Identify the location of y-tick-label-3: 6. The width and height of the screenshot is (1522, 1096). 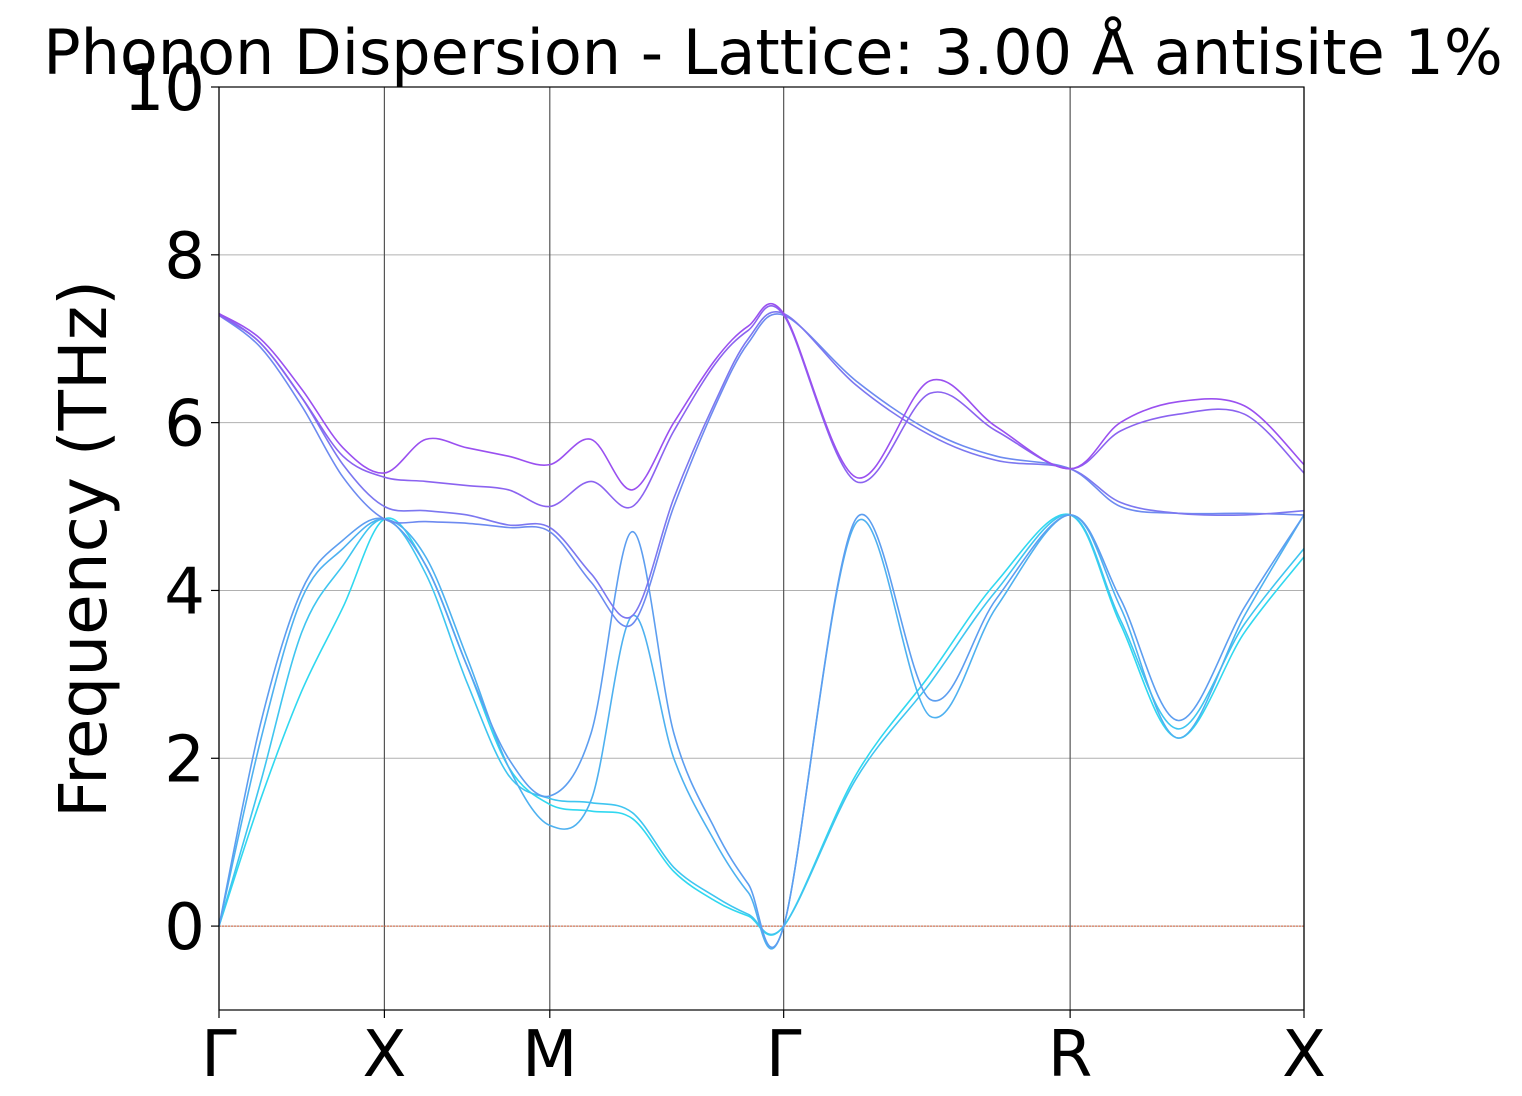
(184, 425).